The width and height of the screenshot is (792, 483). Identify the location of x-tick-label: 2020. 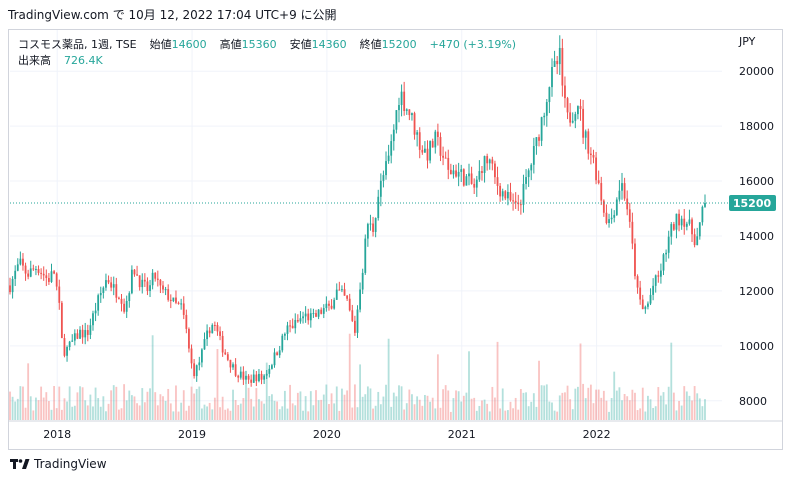
(327, 434).